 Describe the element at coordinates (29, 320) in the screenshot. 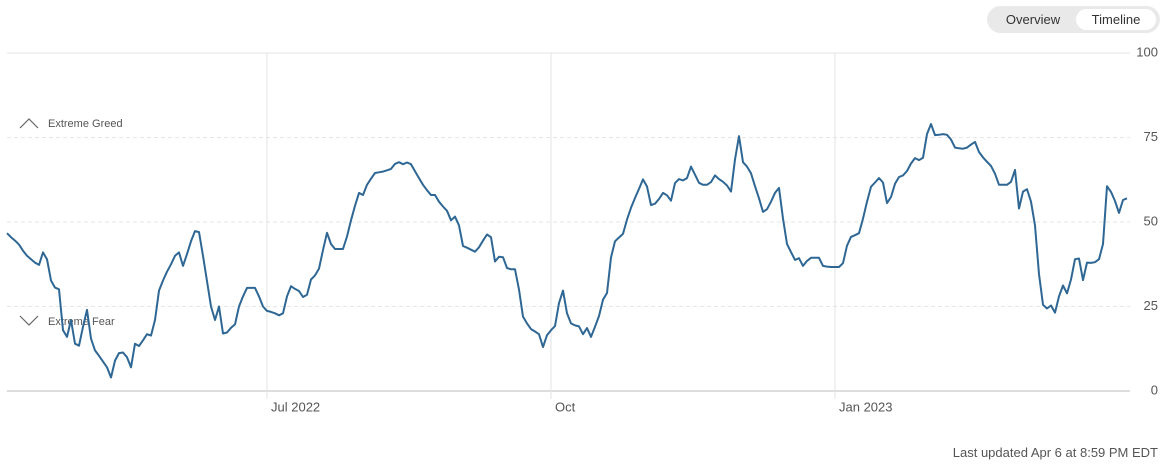

I see `fear-icon` at that location.